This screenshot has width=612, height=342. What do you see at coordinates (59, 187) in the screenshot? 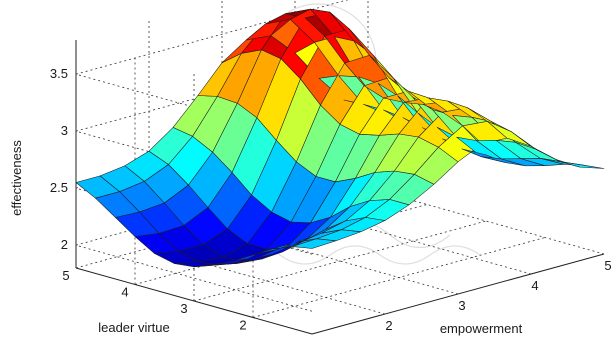
I see `z-tick-label: 2.5` at bounding box center [59, 187].